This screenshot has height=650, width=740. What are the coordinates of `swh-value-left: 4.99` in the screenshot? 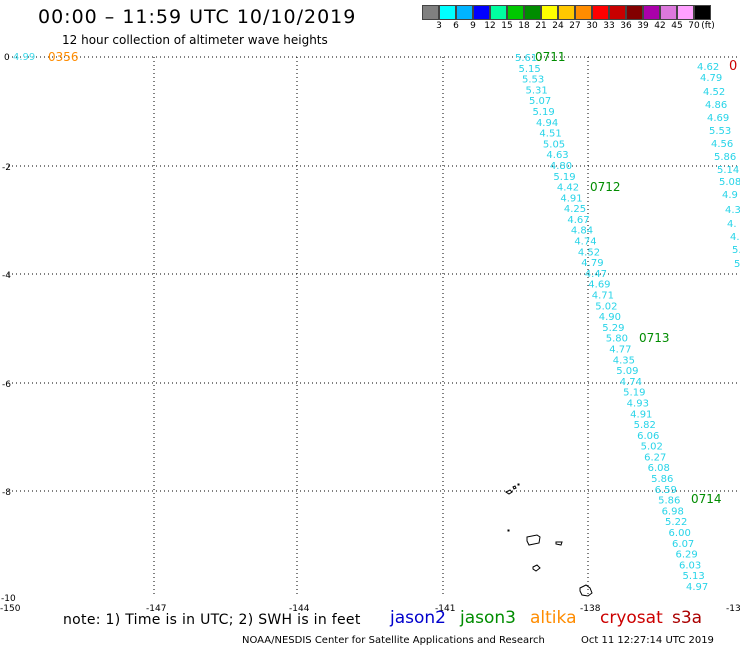 It's located at (24, 57).